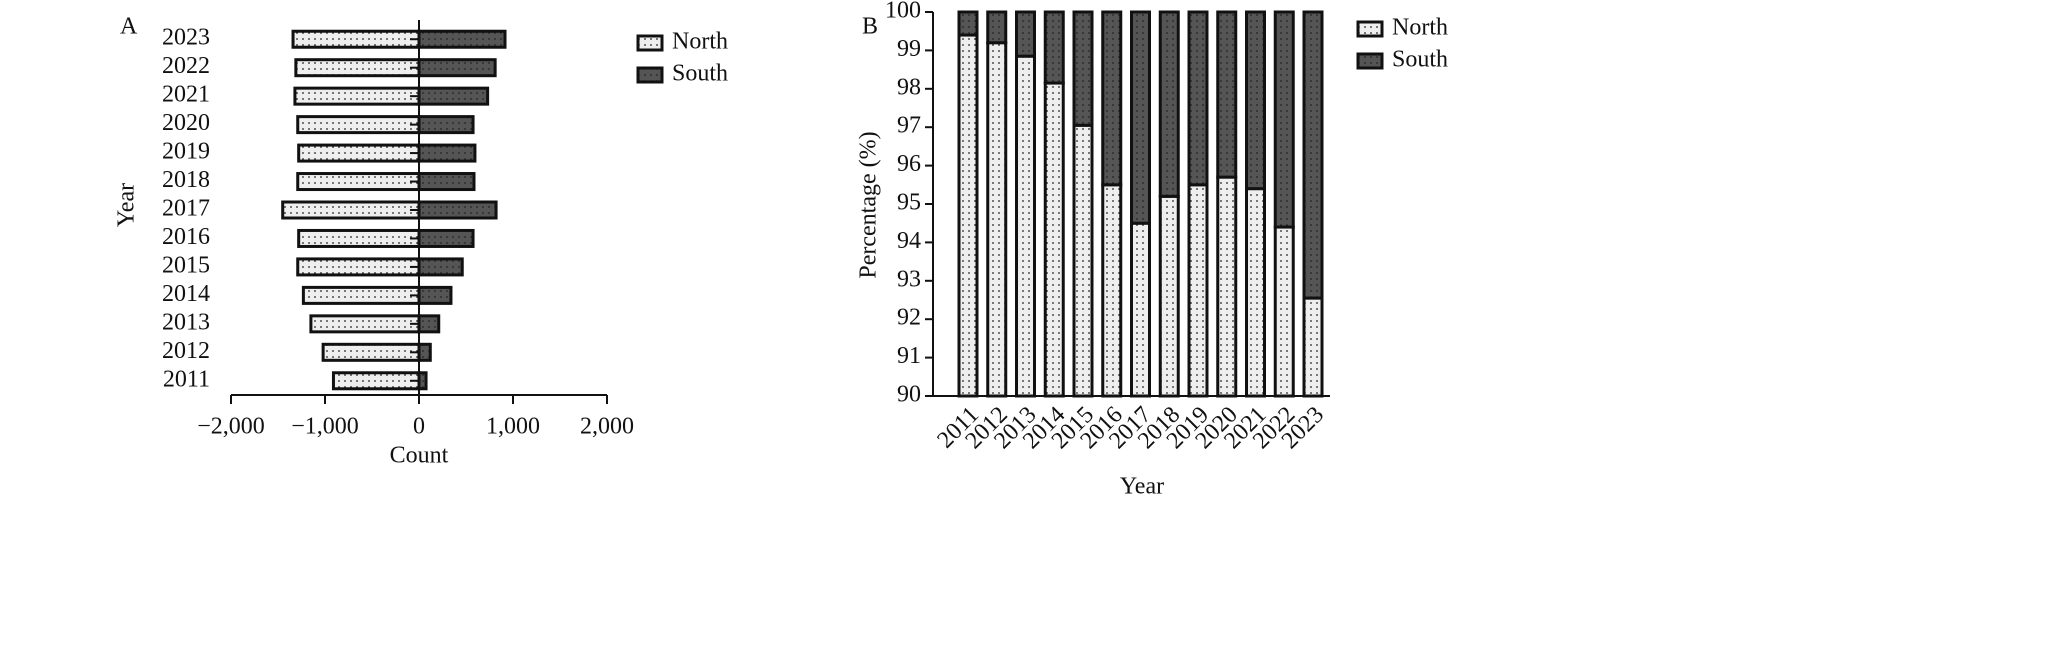 The width and height of the screenshot is (2048, 657). Describe the element at coordinates (903, 12) in the screenshot. I see `y-tick-label: 100` at that location.